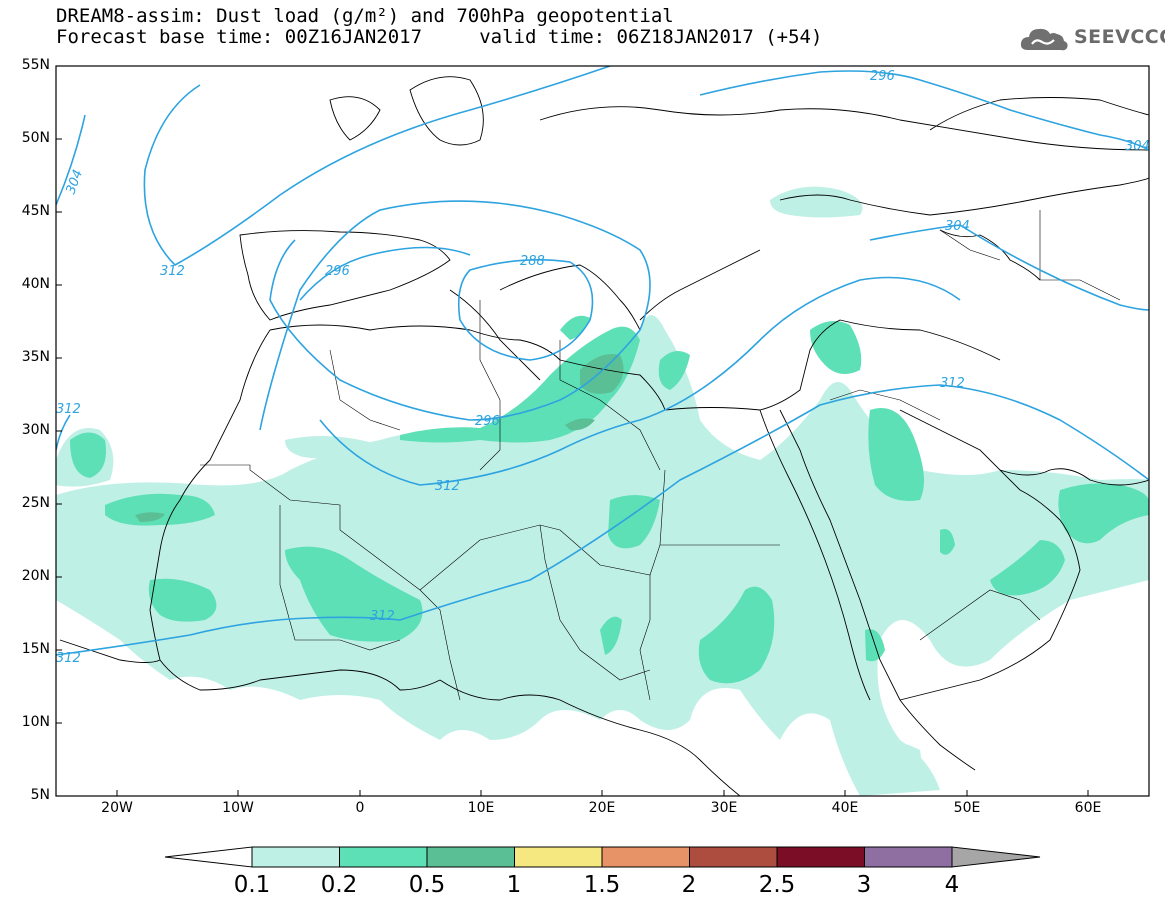 The image size is (1165, 907). I want to click on colorbar-label: 4, so click(952, 885).